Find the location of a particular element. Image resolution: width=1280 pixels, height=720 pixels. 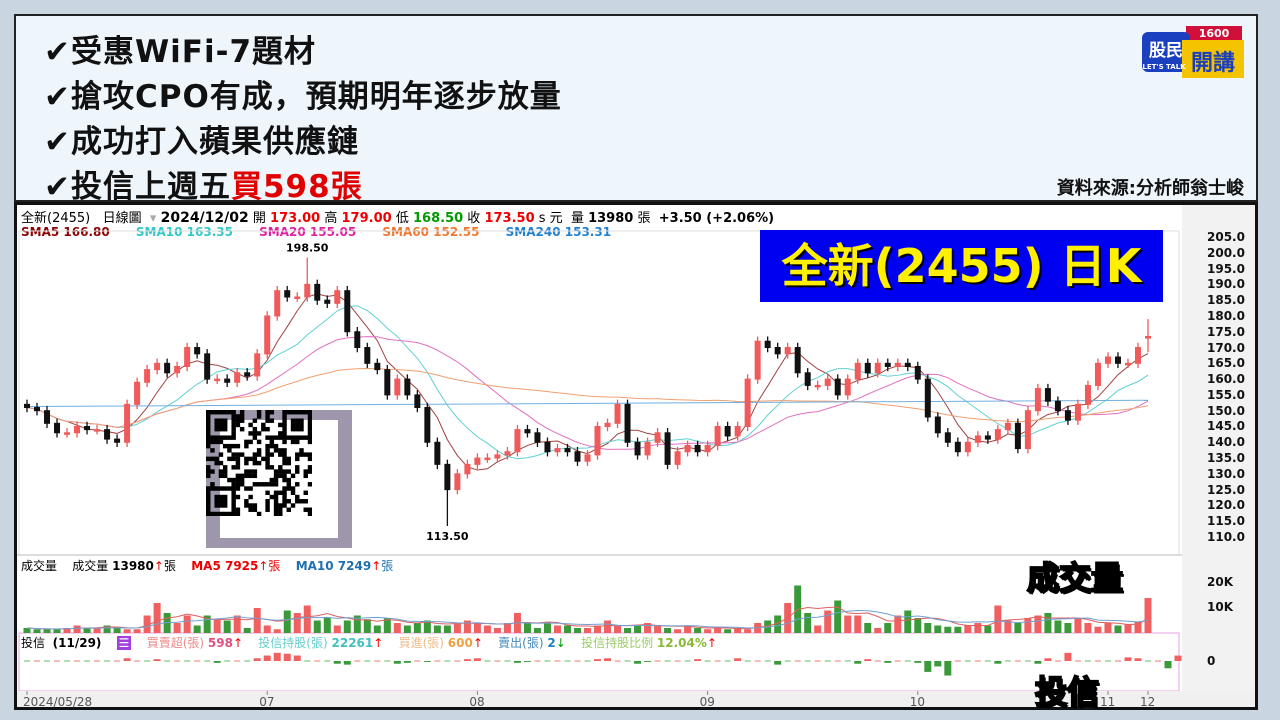

sma240-line is located at coordinates (587, 403).